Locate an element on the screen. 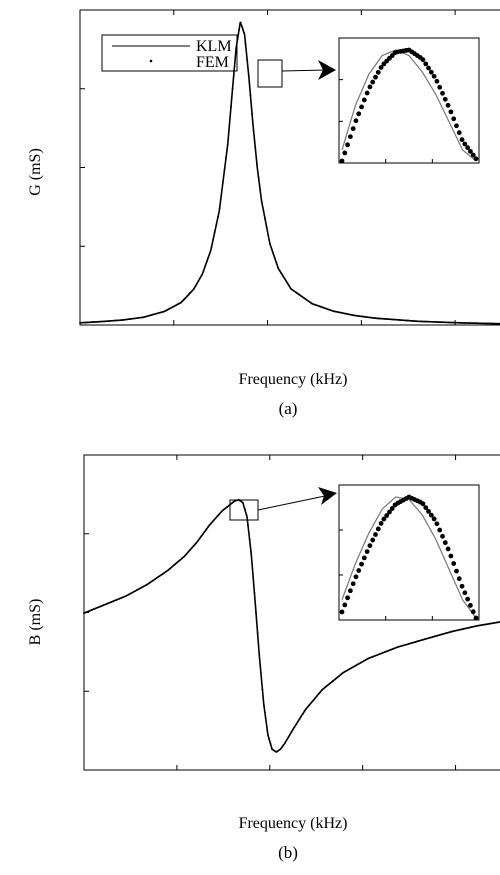 The image size is (500, 875). zoom-arrow-b is located at coordinates (291, 503).